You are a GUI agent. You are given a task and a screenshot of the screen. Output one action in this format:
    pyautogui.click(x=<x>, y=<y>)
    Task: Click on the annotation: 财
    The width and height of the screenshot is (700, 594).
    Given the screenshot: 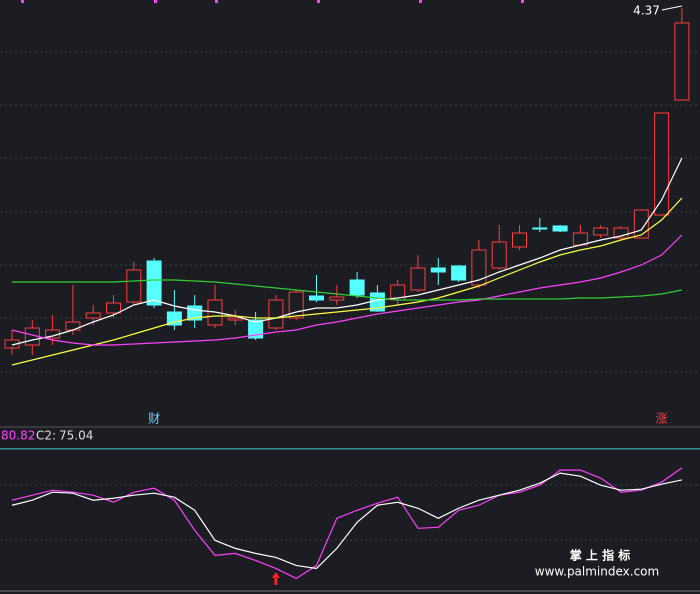 What is the action you would take?
    pyautogui.click(x=154, y=419)
    